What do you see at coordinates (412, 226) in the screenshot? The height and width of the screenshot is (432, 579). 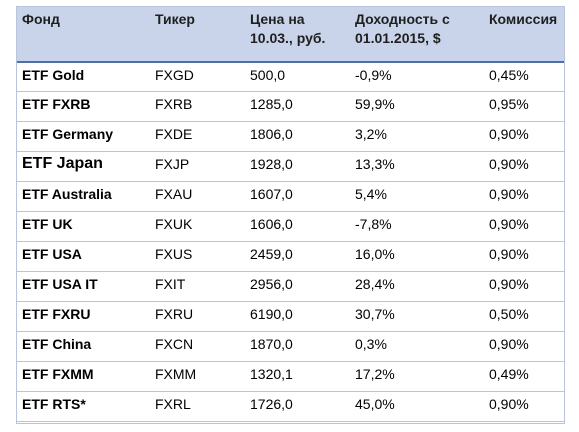 I see `cell-yield: -7,8%` at bounding box center [412, 226].